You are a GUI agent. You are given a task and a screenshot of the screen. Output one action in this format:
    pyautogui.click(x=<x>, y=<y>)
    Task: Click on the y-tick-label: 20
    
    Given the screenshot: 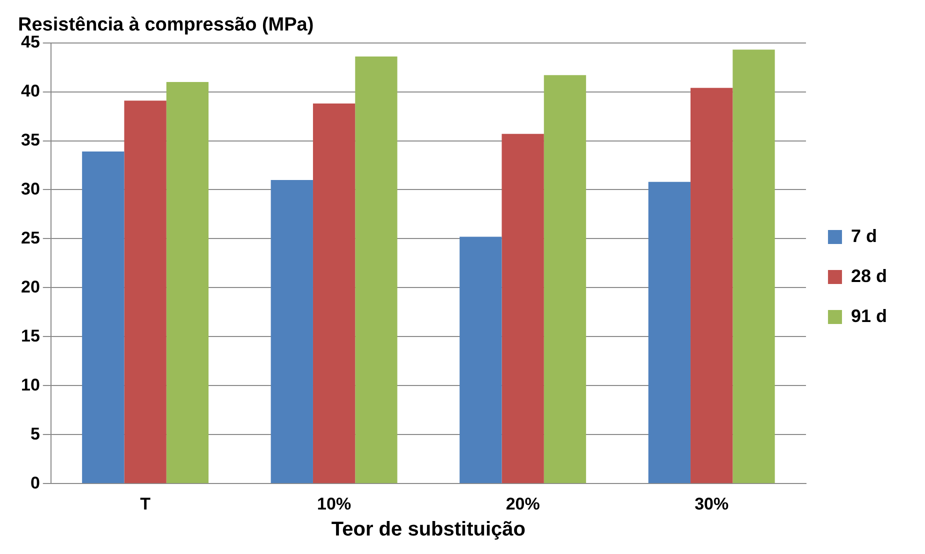 What is the action you would take?
    pyautogui.click(x=30, y=286)
    